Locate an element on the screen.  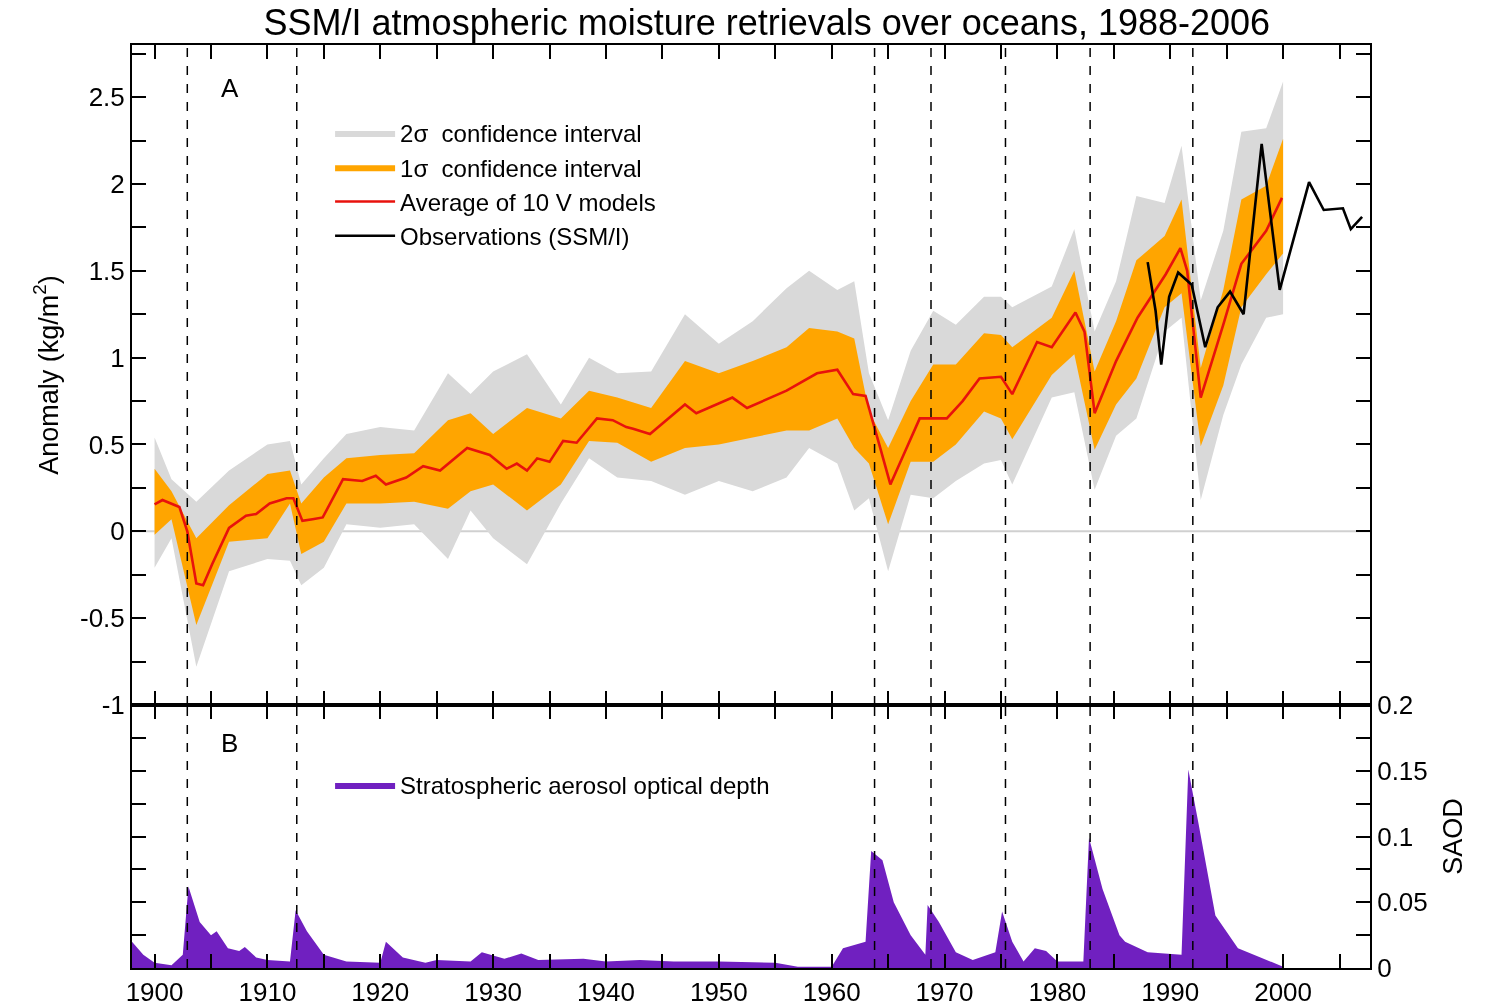
y2-axis-title: SAOD is located at coordinates (1452, 836).